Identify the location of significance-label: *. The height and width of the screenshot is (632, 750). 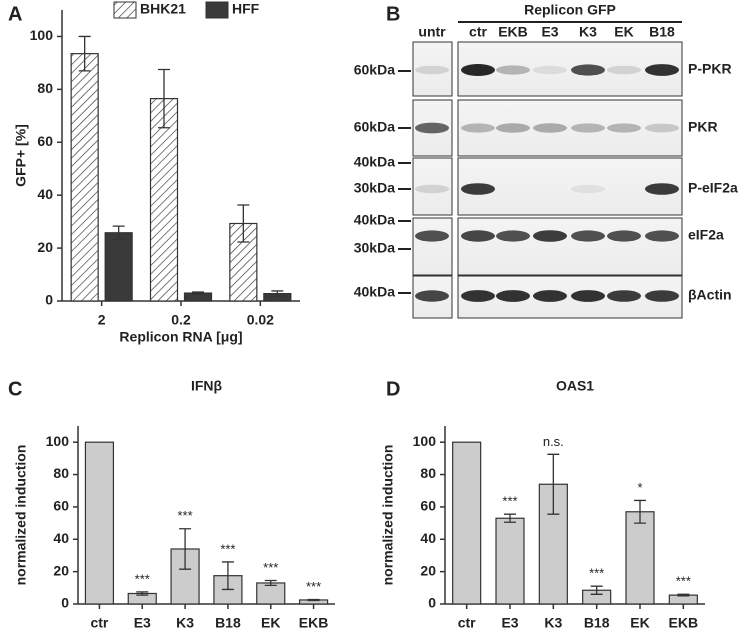
(639, 487).